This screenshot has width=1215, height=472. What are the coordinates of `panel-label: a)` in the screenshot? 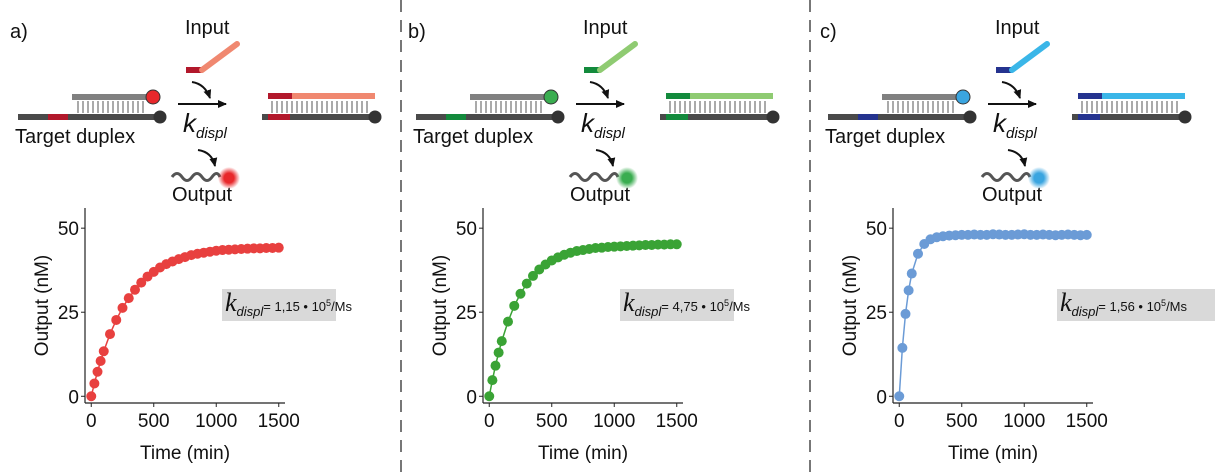 It's located at (19, 32).